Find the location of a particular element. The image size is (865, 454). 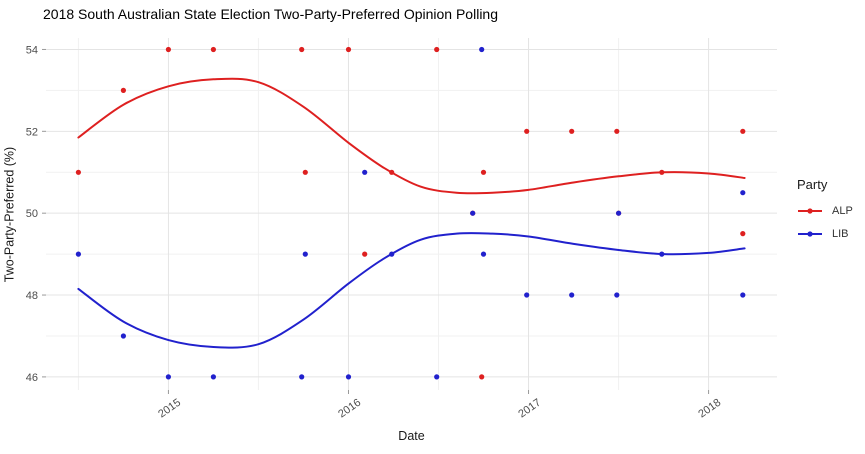

y-tick-label: 54 is located at coordinates (32, 50).